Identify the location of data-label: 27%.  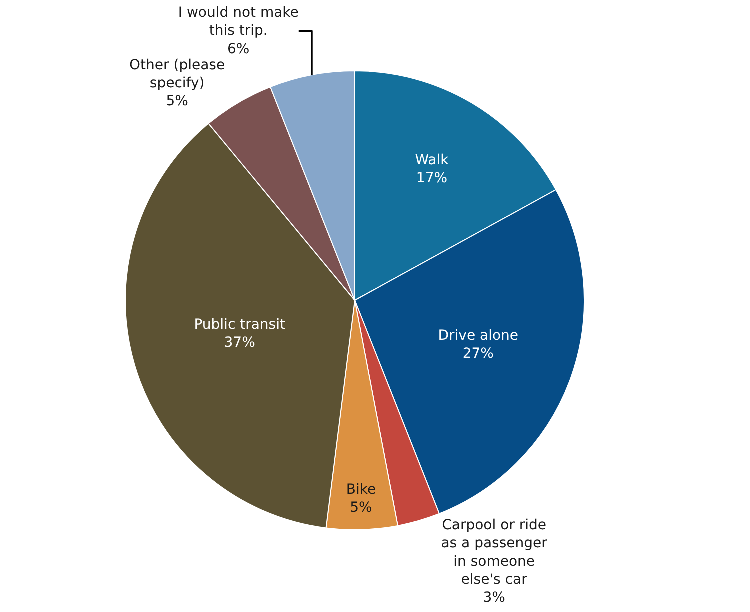
(478, 354).